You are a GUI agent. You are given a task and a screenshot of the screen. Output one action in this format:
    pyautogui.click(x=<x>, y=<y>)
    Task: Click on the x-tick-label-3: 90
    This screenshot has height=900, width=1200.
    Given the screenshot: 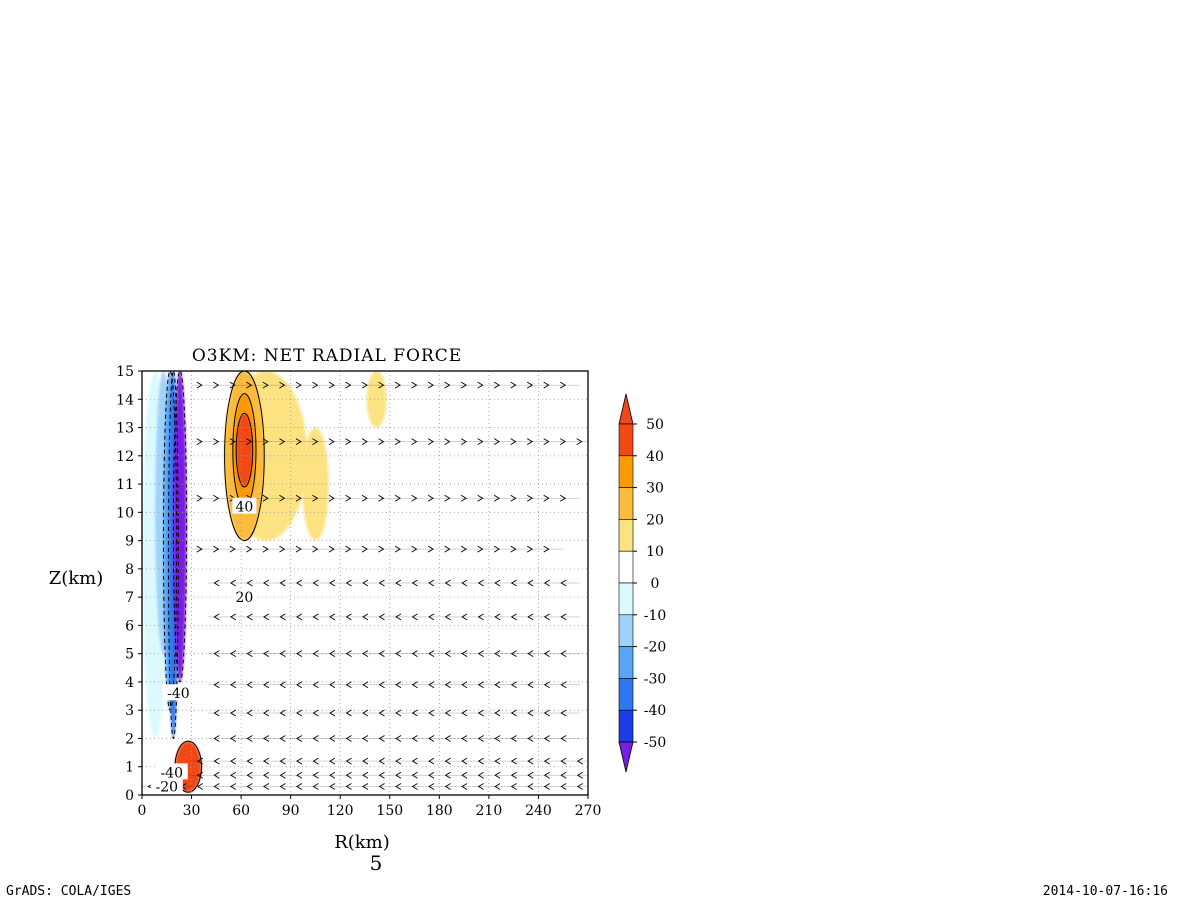 What is the action you would take?
    pyautogui.click(x=291, y=811)
    